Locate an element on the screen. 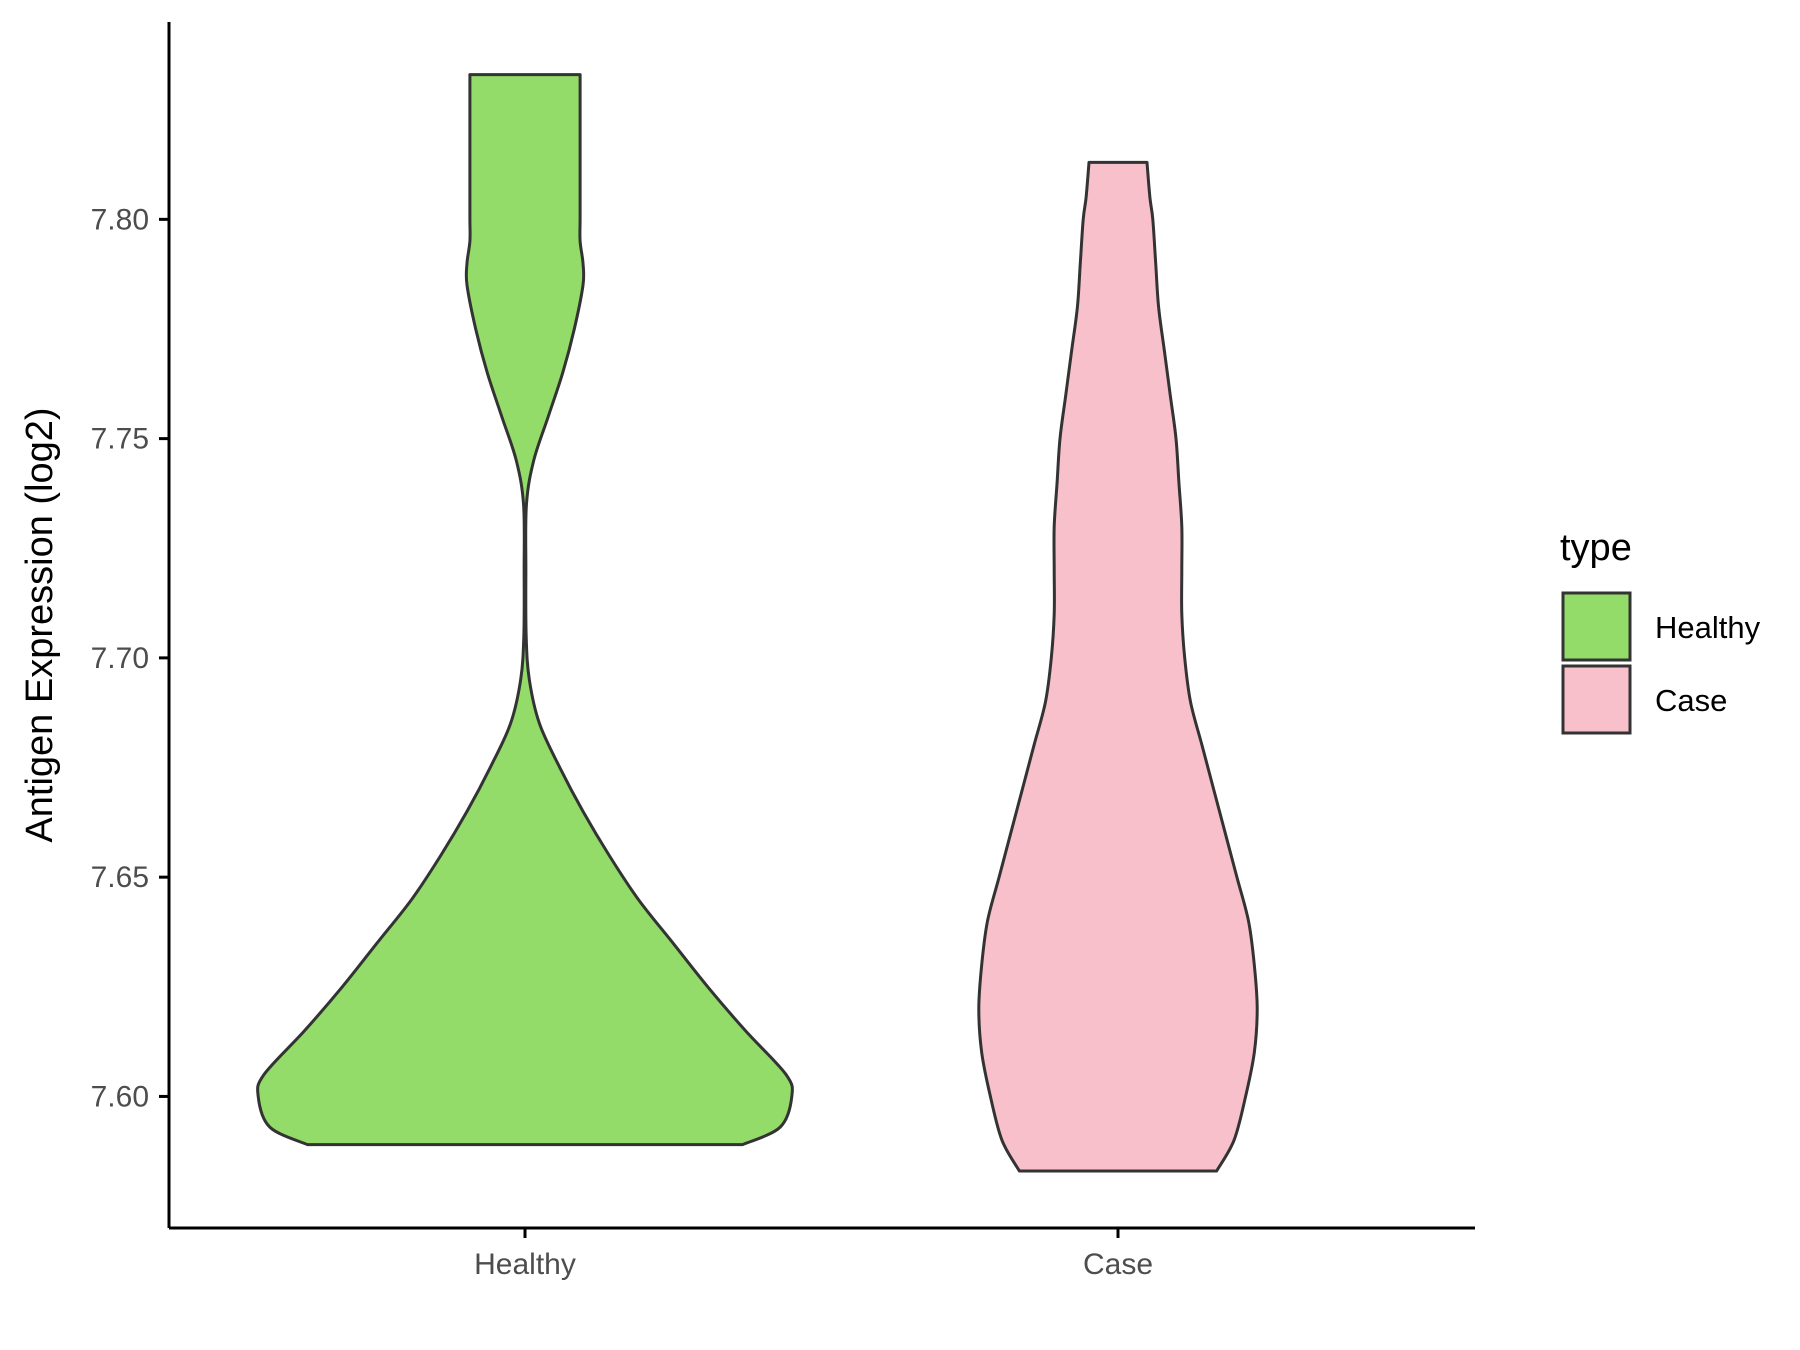  x-axis-ticks: Healthy Case is located at coordinates (813, 1254).